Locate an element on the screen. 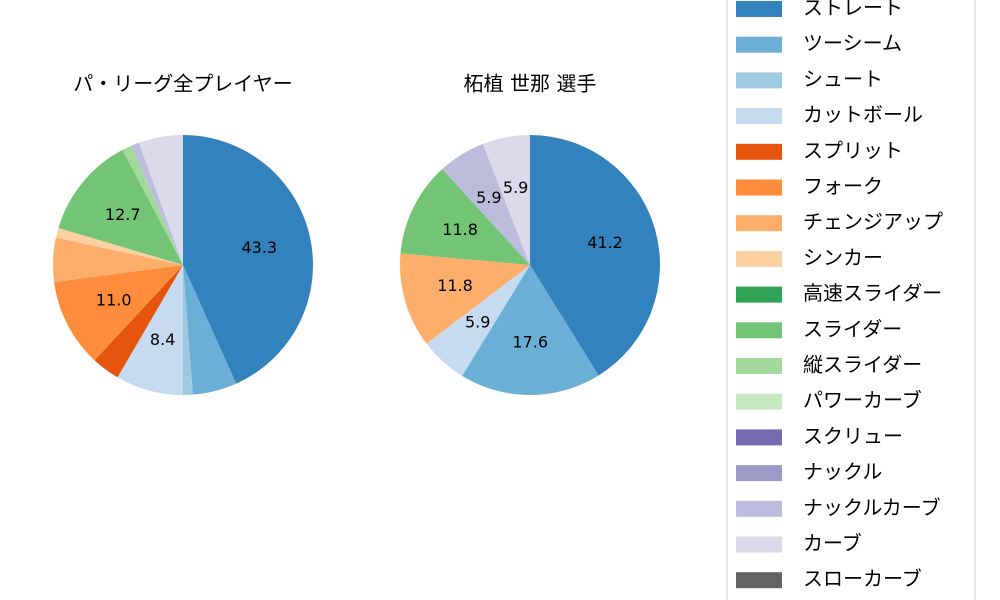 Image resolution: width=1000 pixels, height=600 pixels. legend-label: パワーカーブ is located at coordinates (862, 400).